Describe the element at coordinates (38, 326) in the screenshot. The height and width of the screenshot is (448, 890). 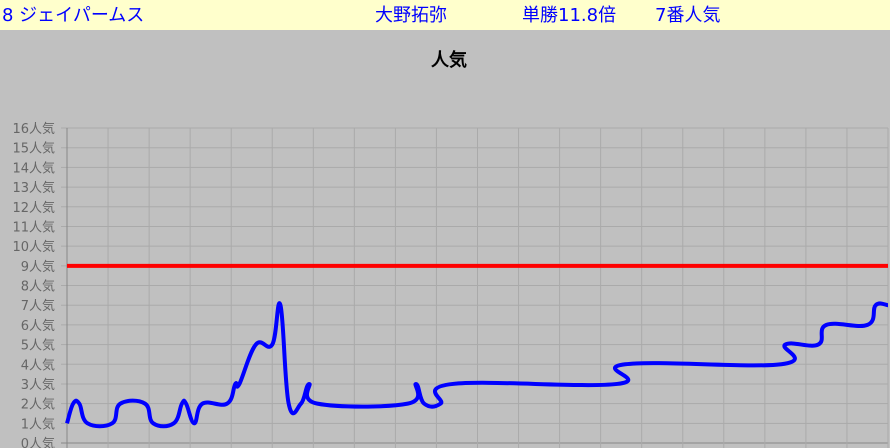
I see `y-tick-label: 6人気` at that location.